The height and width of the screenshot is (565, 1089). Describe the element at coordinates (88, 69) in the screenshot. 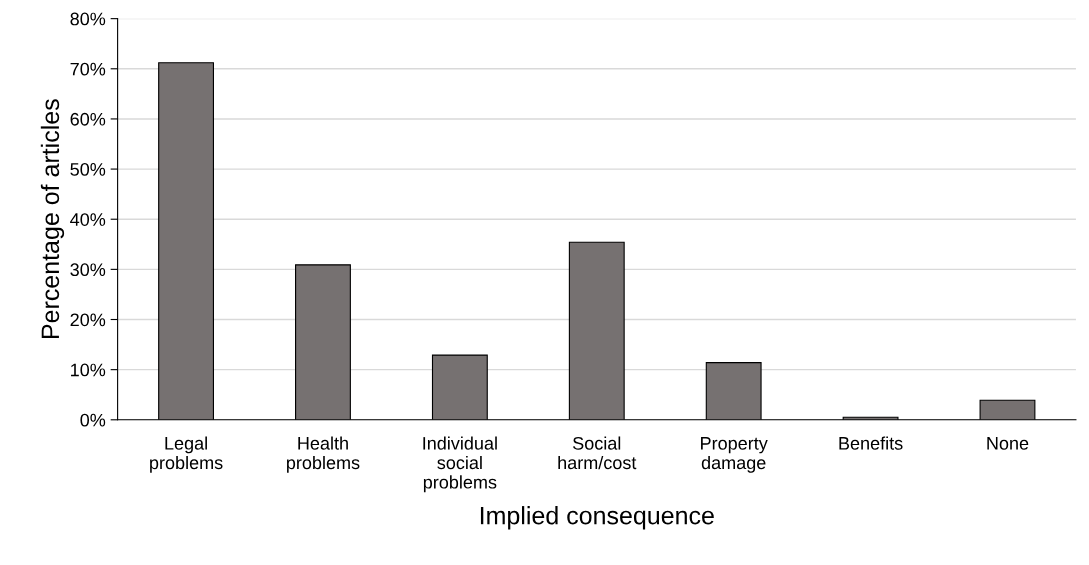

I see `y-tick-label: 70%` at that location.